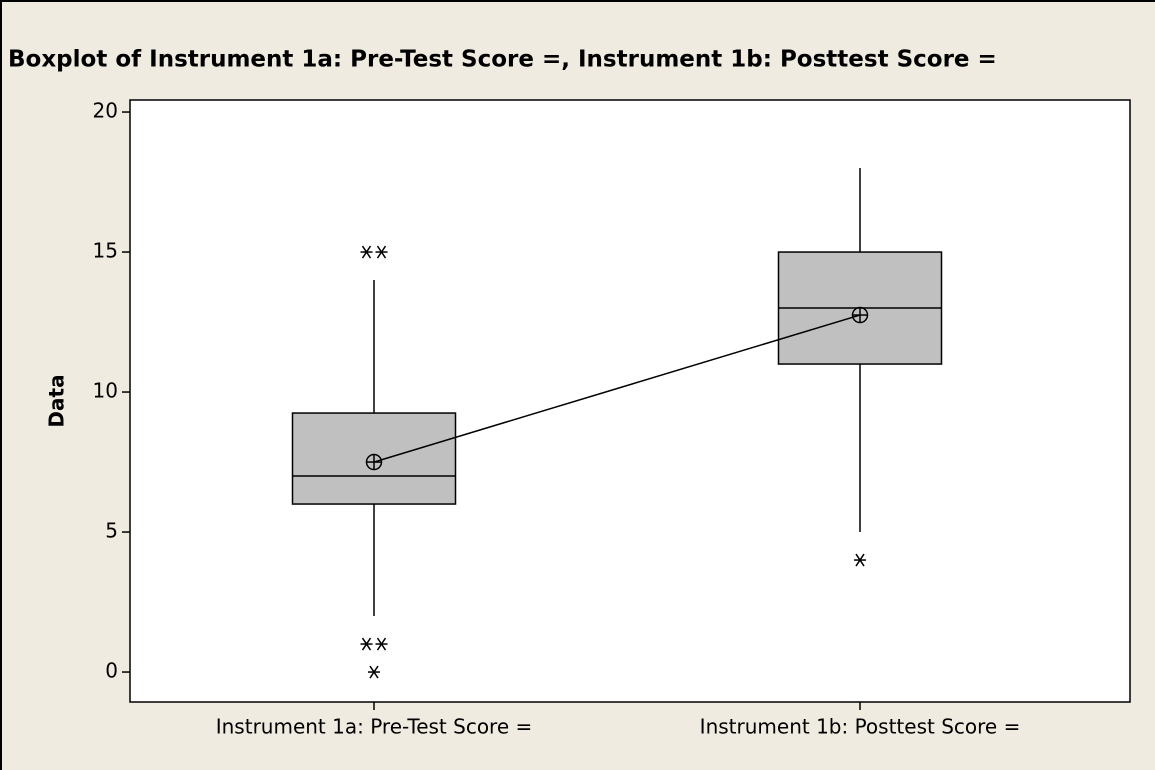 The height and width of the screenshot is (770, 1155). I want to click on mean-connect-line, so click(617, 388).